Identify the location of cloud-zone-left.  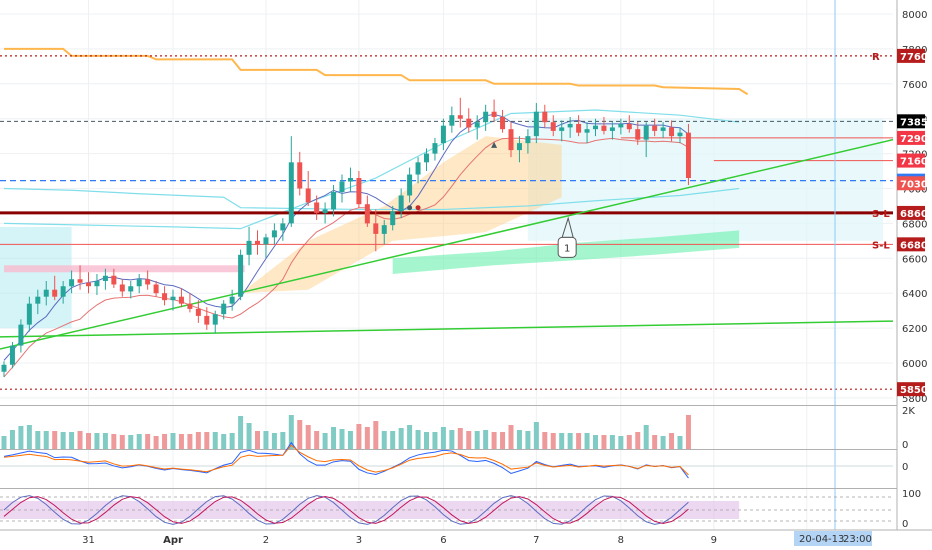
(36, 277).